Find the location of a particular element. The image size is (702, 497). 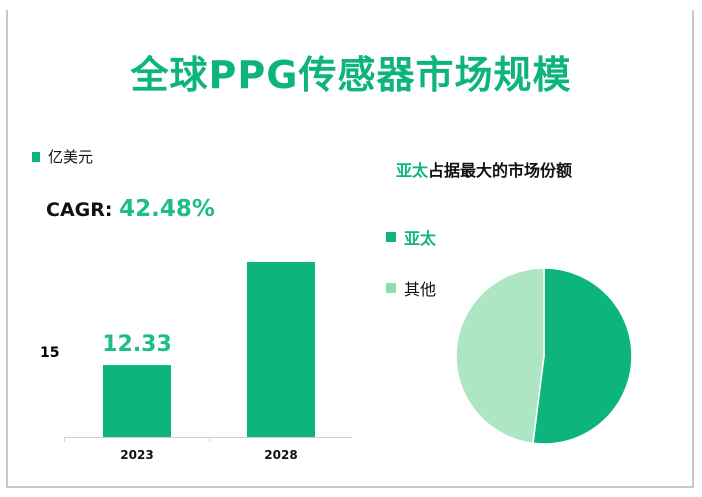

pie-legend-item-other: 其他 is located at coordinates (411, 288).